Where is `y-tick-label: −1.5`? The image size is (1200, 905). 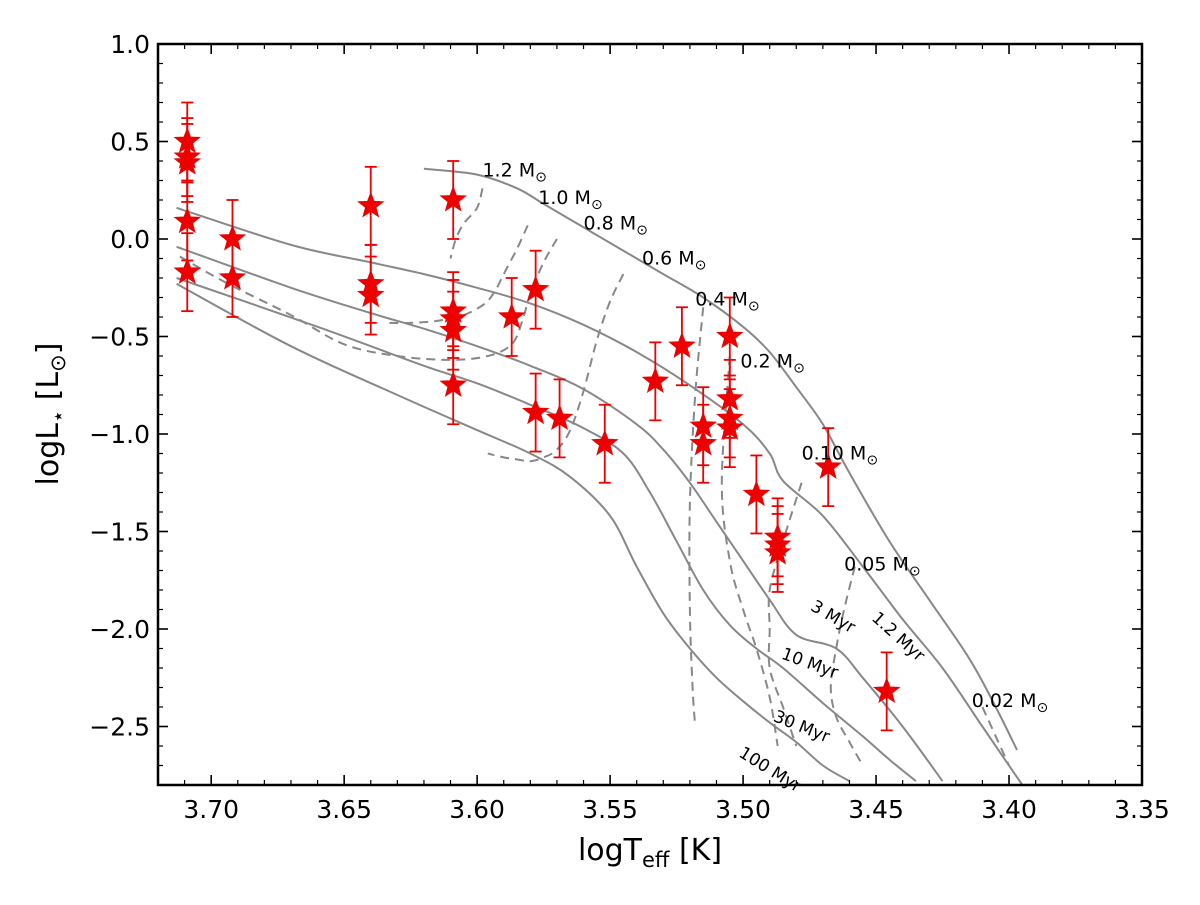
y-tick-label: −1.5 is located at coordinates (119, 532).